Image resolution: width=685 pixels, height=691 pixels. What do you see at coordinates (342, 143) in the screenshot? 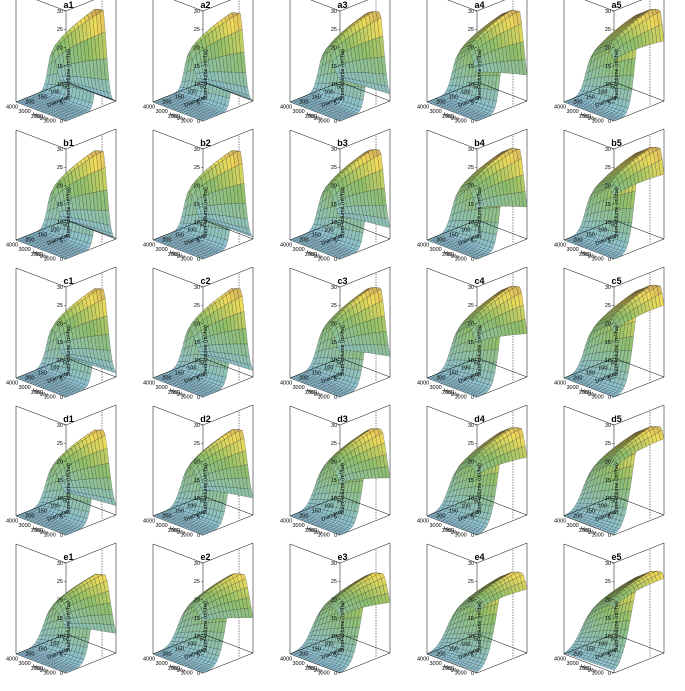
I see `panel-title: b3` at bounding box center [342, 143].